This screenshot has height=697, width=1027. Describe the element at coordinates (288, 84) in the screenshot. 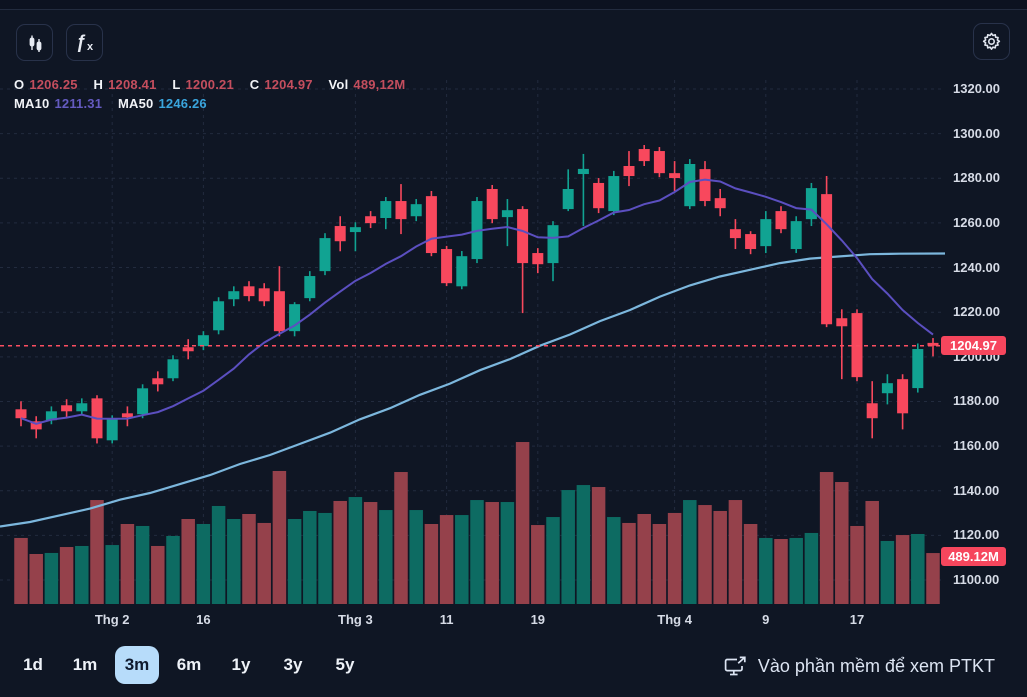

I see `close-value: 1204.97` at that location.